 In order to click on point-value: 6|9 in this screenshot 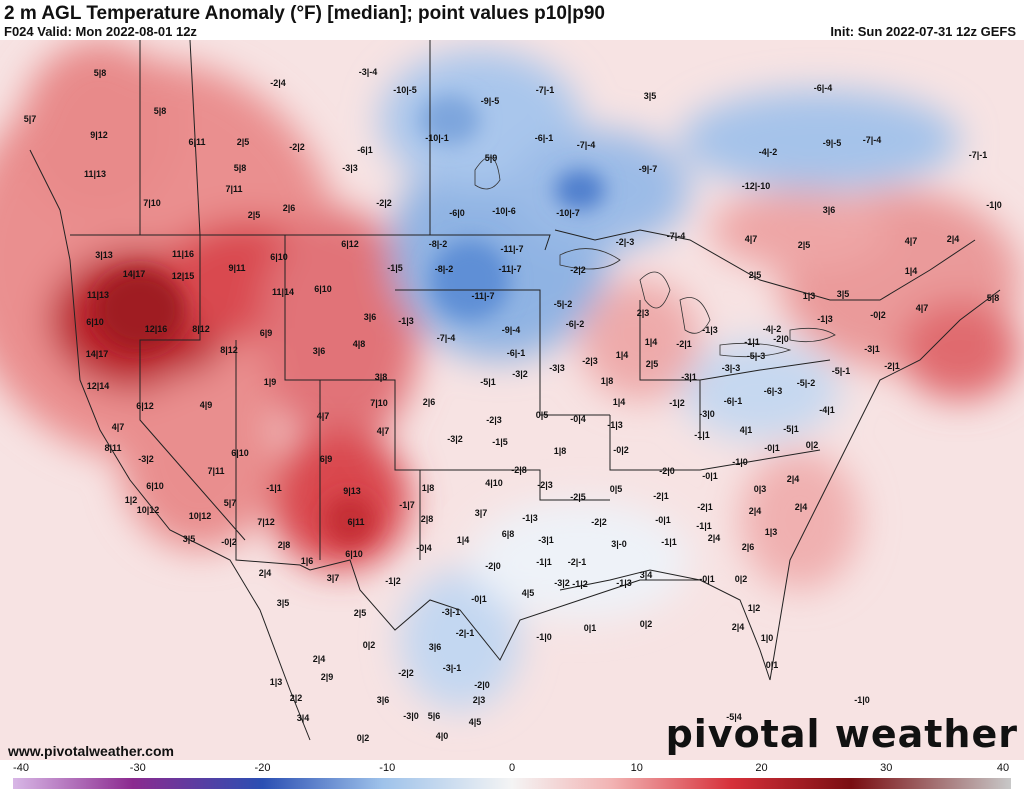, I will do `click(266, 333)`.